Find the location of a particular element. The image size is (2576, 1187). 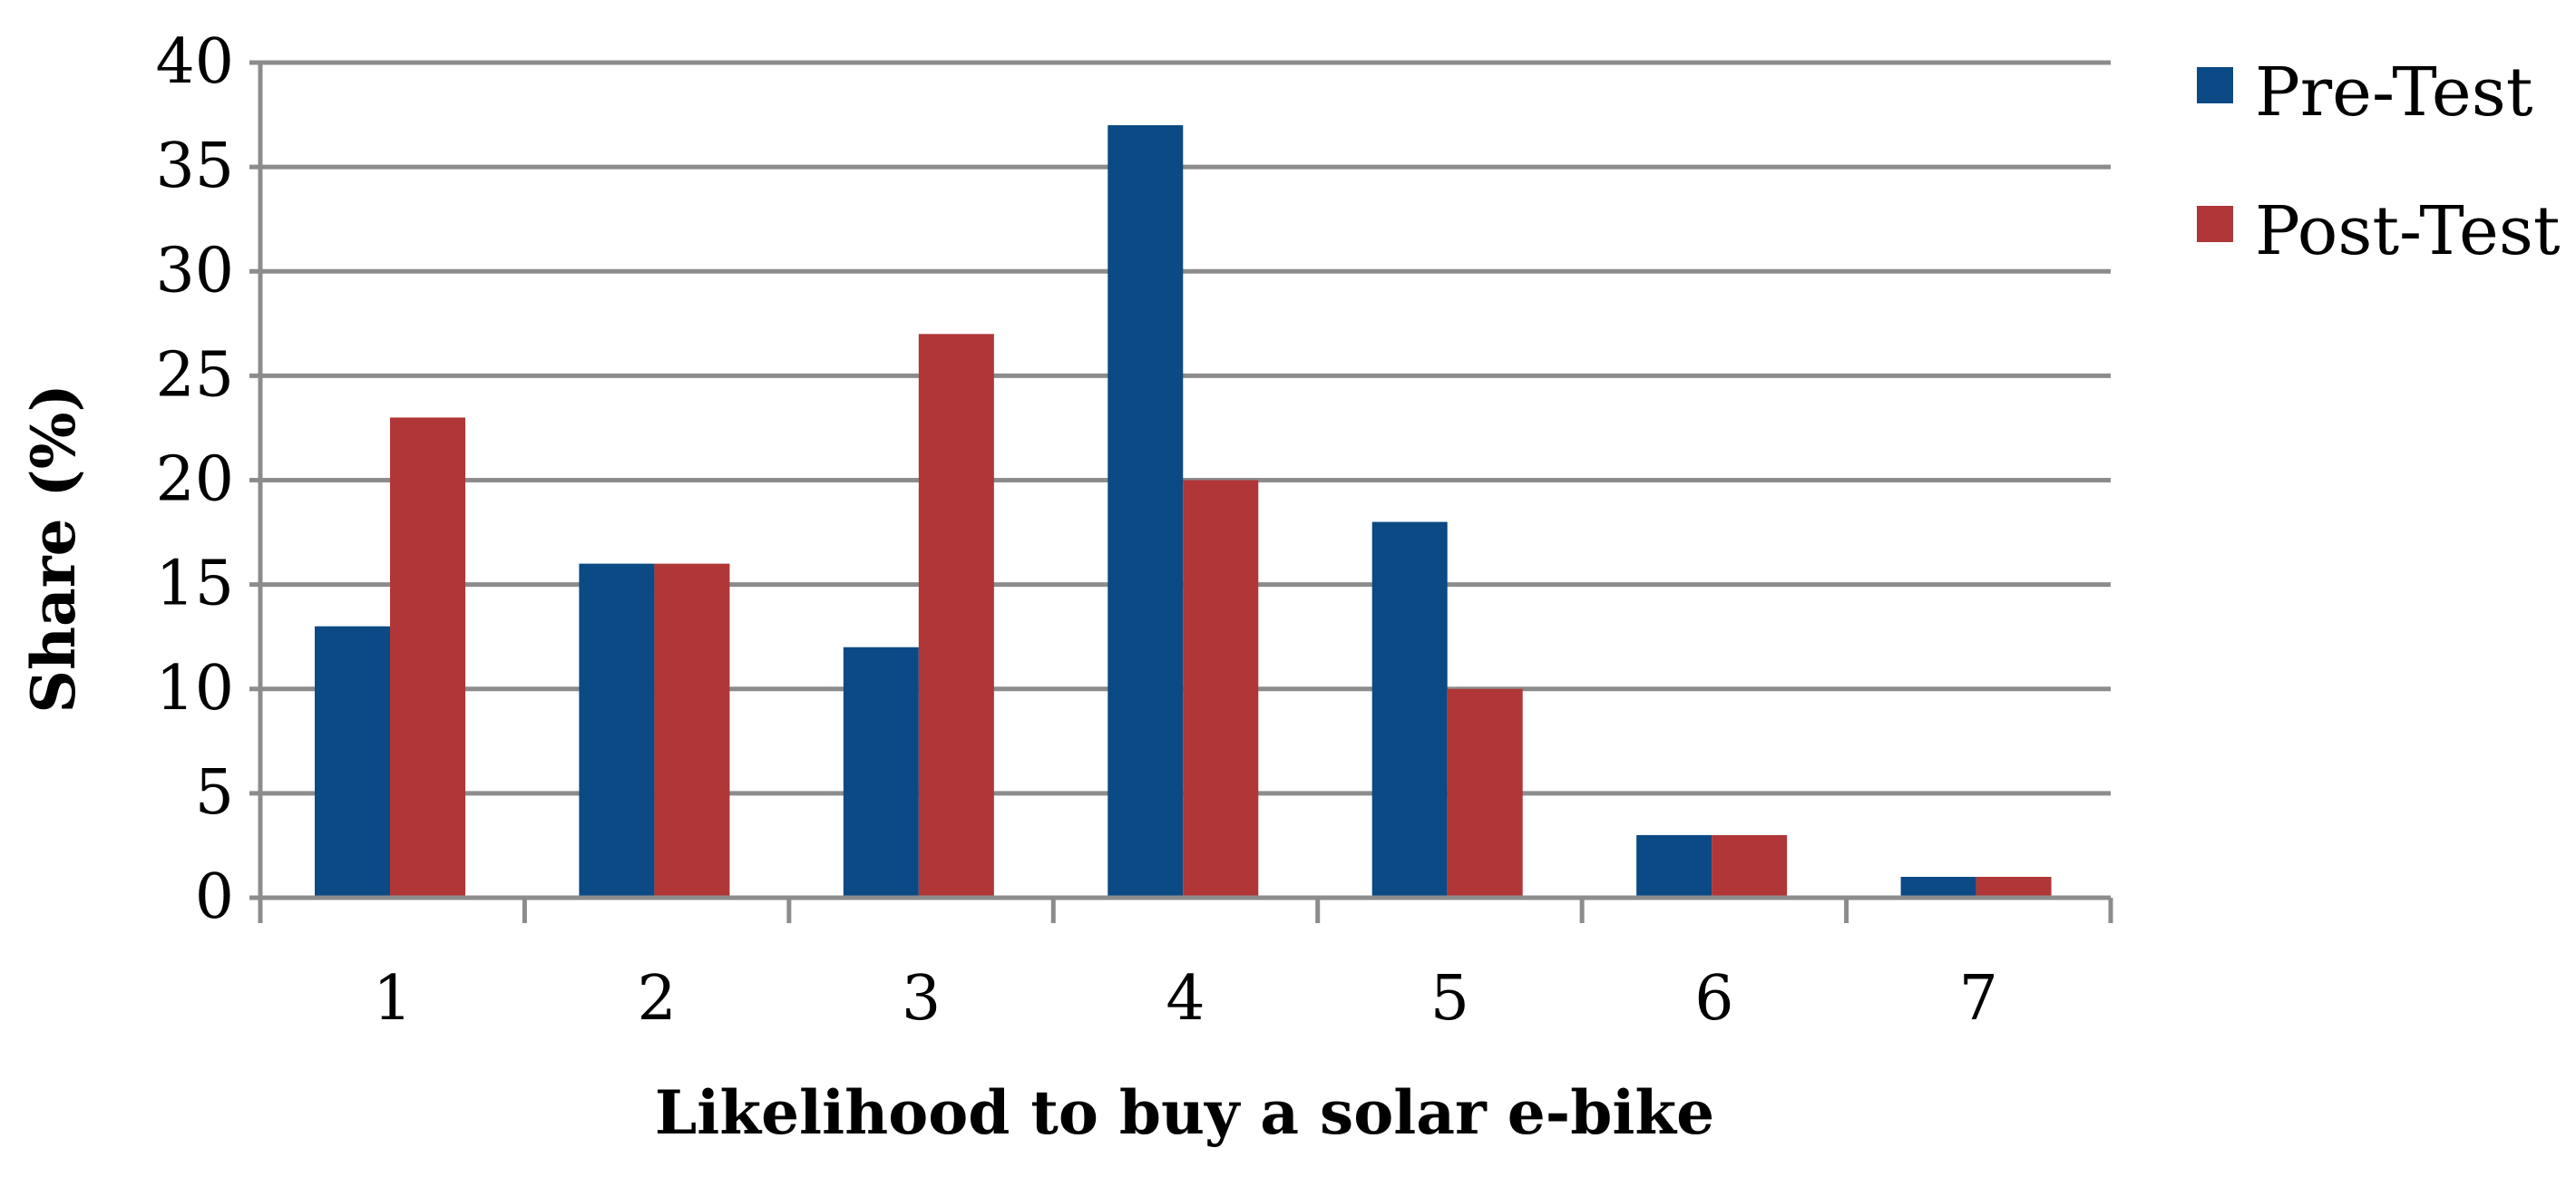

y-tick-label: 10 is located at coordinates (194, 689).